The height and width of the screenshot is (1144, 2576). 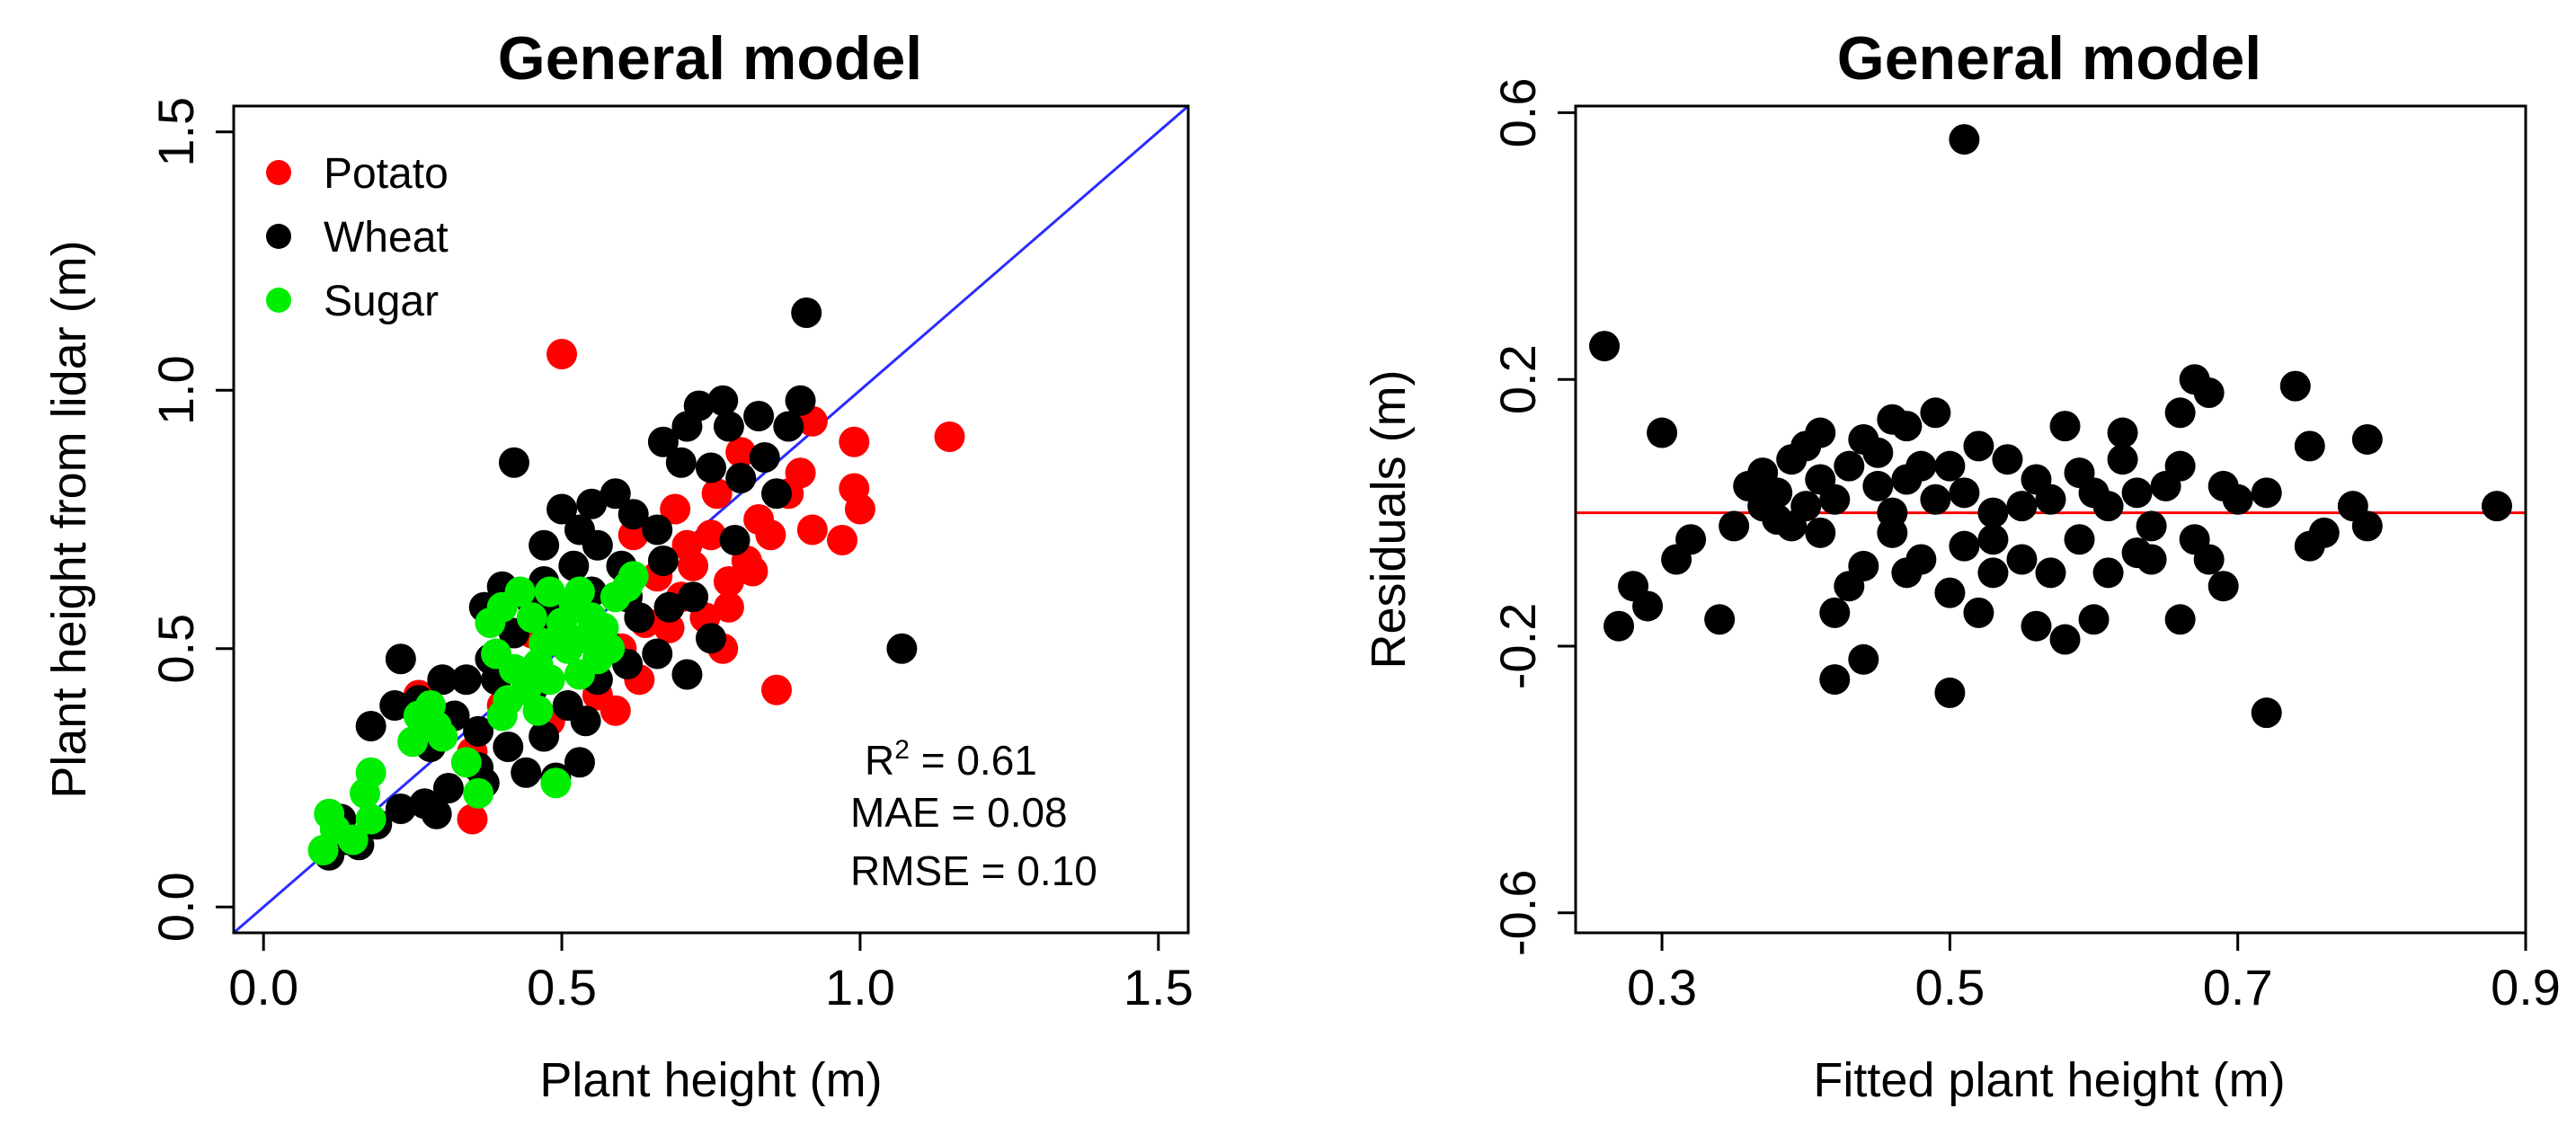 What do you see at coordinates (386, 238) in the screenshot?
I see `legend-label-wheat: Wheat` at bounding box center [386, 238].